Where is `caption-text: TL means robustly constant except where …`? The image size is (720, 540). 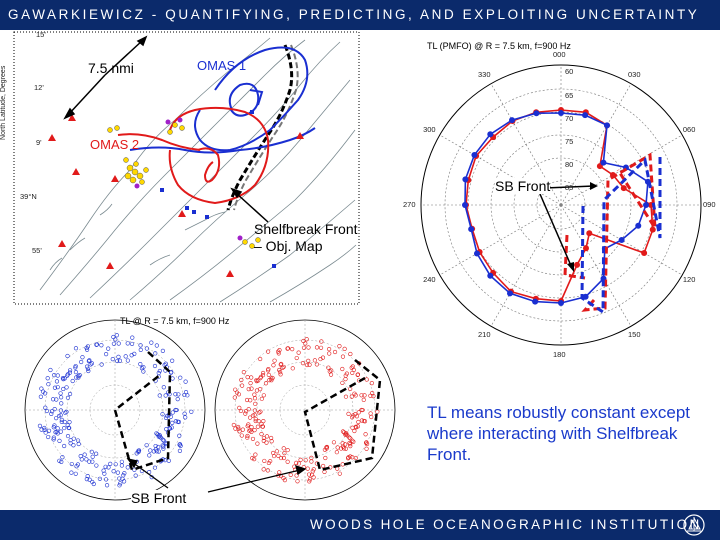
caption-text: TL means robustly constant except where … is located at coordinates (559, 433).